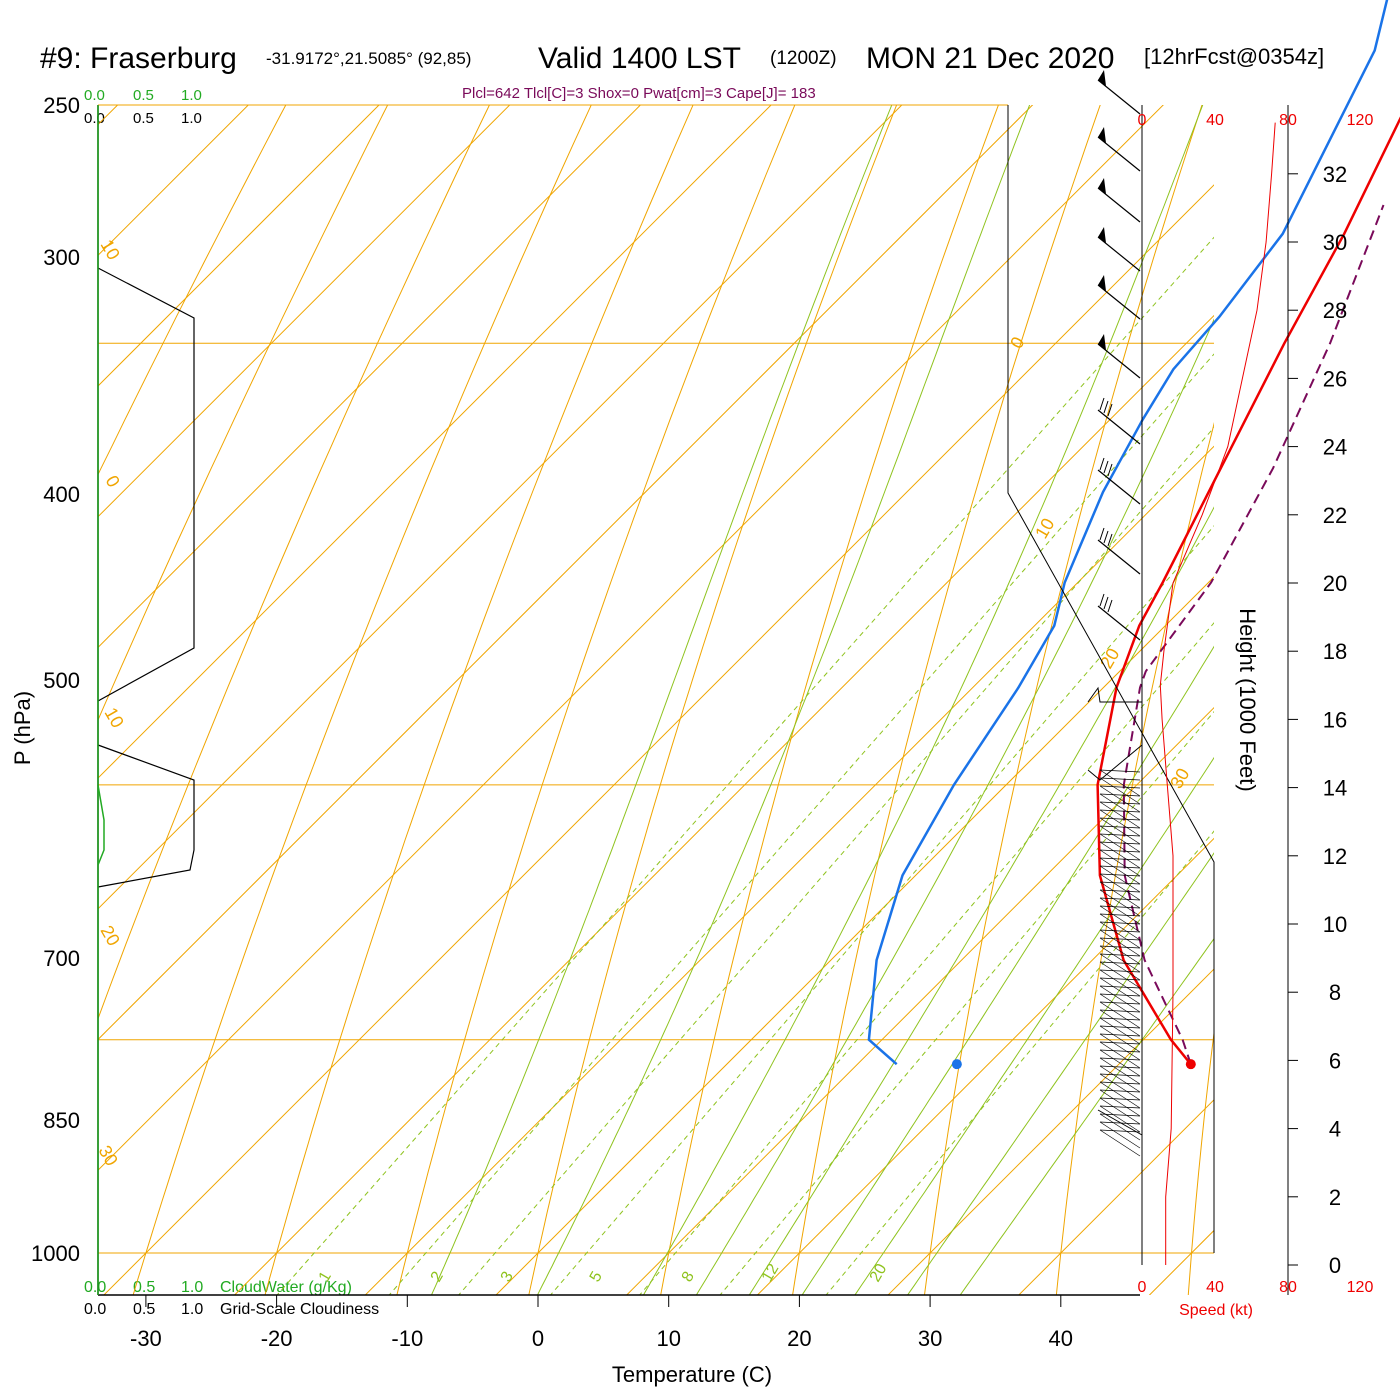 Image resolution: width=1400 pixels, height=1400 pixels. What do you see at coordinates (1114, 694) in the screenshot?
I see `wind-barb-mid` at bounding box center [1114, 694].